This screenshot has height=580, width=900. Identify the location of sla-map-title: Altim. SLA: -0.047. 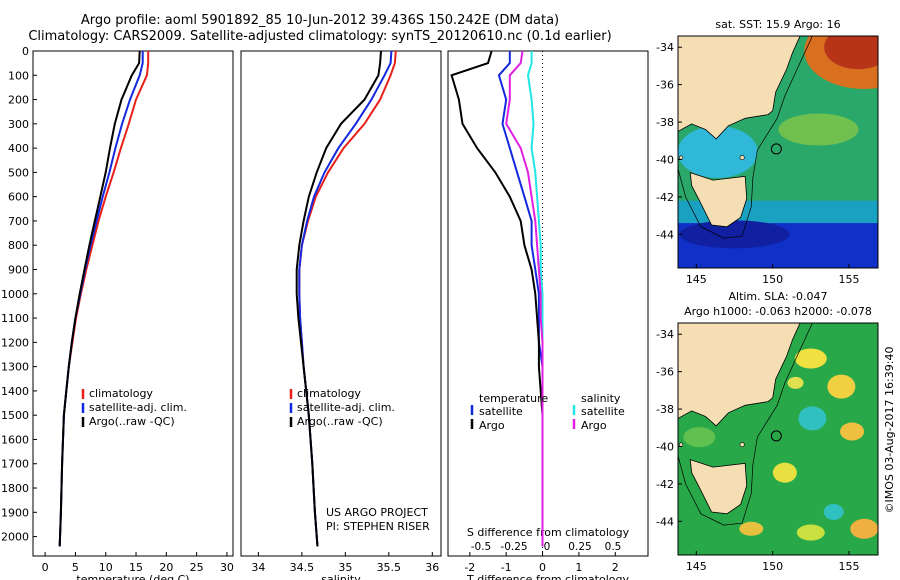
(777, 296).